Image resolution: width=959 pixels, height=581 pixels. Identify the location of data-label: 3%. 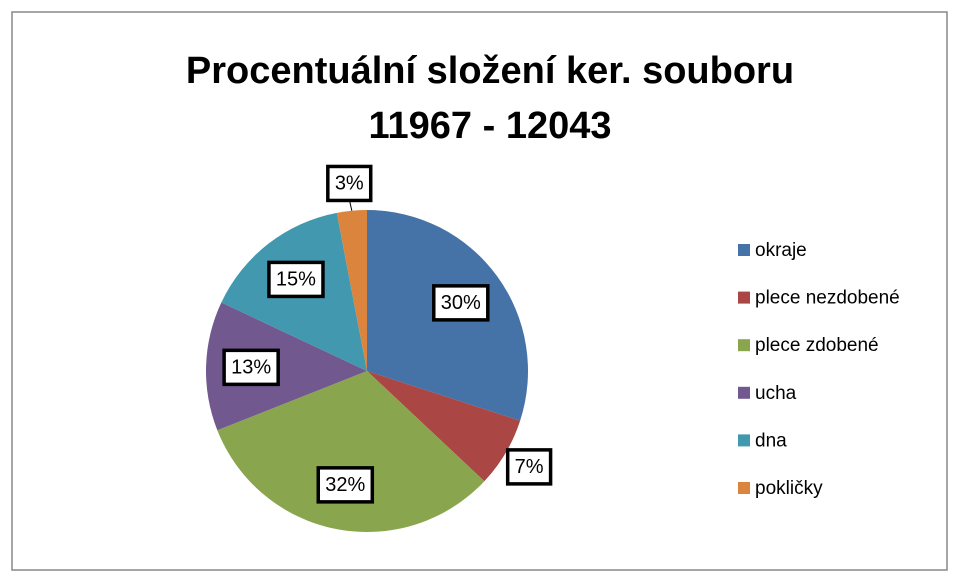
(349, 184).